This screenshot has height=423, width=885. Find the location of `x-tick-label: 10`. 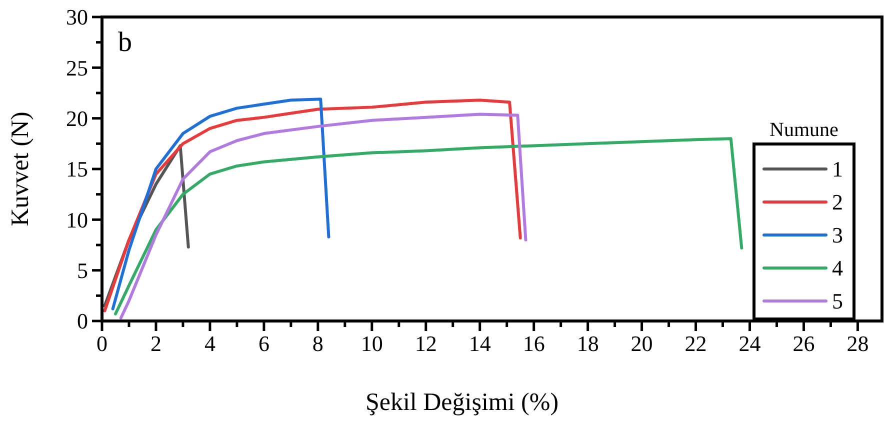

x-tick-label: 10 is located at coordinates (371, 343).